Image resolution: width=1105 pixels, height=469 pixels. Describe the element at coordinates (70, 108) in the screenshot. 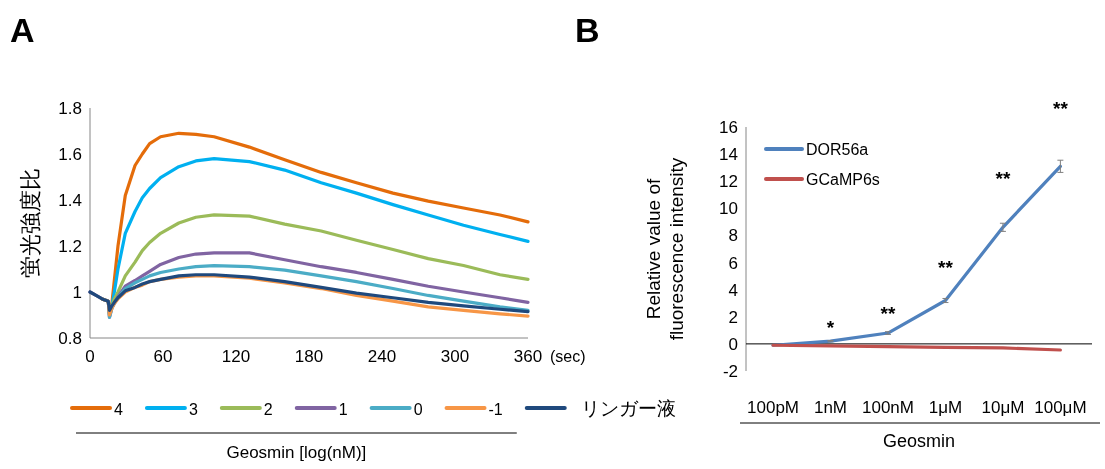

I see `y-tick-label: 1.8` at that location.